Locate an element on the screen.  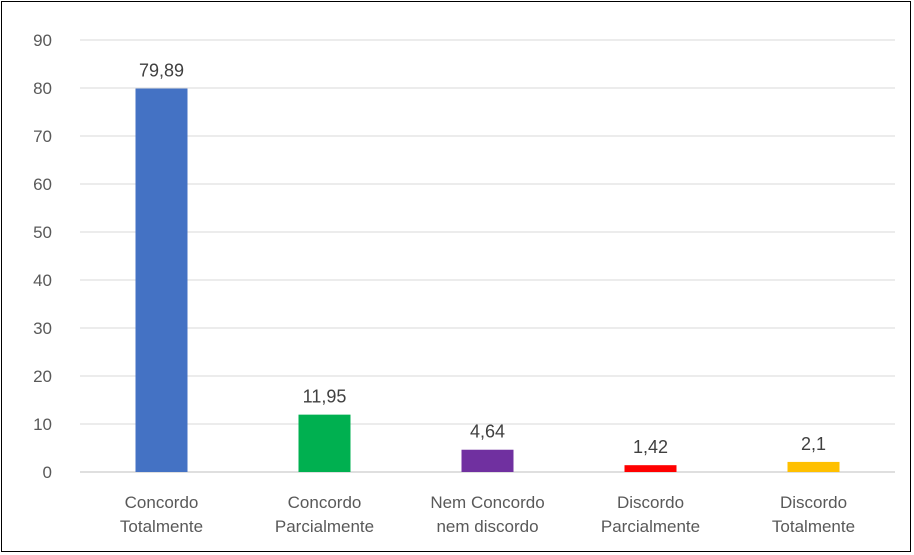
y-tick-label: 10 is located at coordinates (42, 424).